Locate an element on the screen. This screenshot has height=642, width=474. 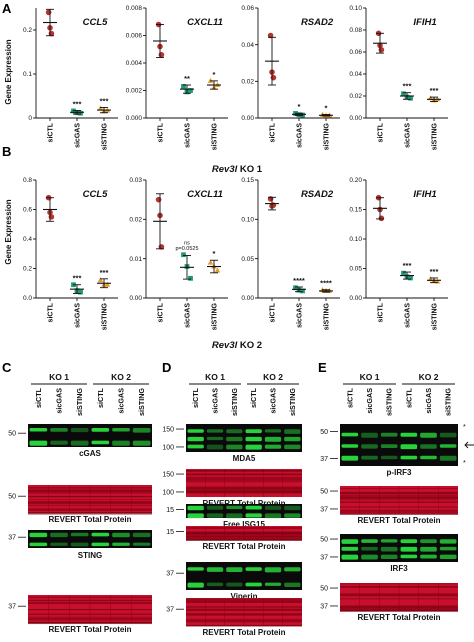
blots-title: Rev3l KO 2 is located at coordinates (237, 345).